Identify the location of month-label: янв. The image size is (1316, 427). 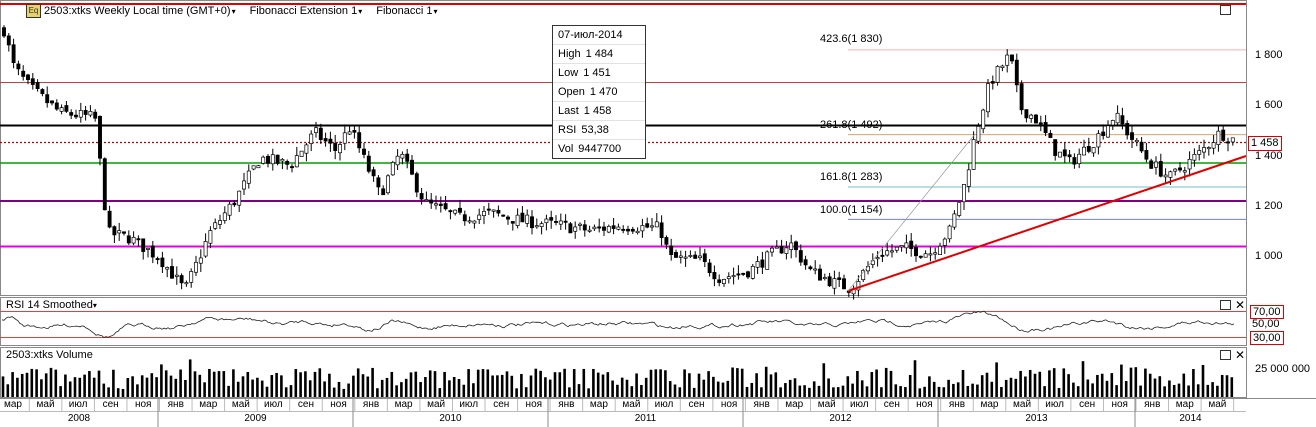
(761, 404).